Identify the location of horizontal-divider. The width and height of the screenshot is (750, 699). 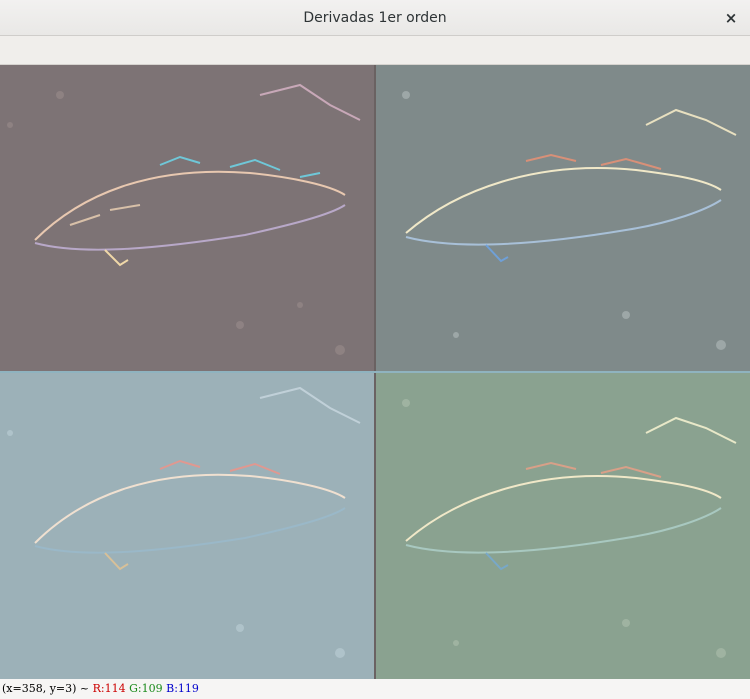
(375, 372).